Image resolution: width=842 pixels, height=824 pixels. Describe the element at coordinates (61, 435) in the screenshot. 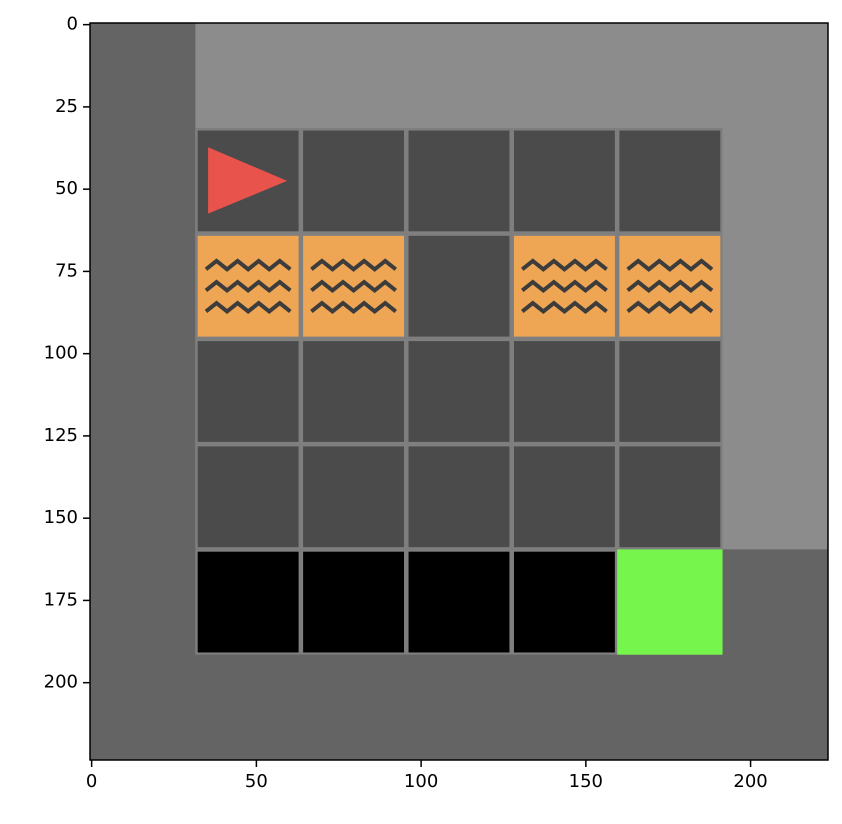

I see `y-tick-label: 125` at that location.